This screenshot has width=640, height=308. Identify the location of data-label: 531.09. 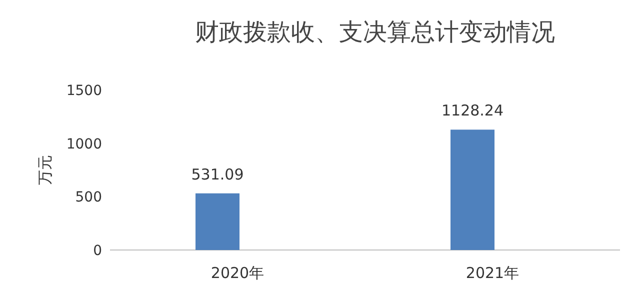
(217, 174).